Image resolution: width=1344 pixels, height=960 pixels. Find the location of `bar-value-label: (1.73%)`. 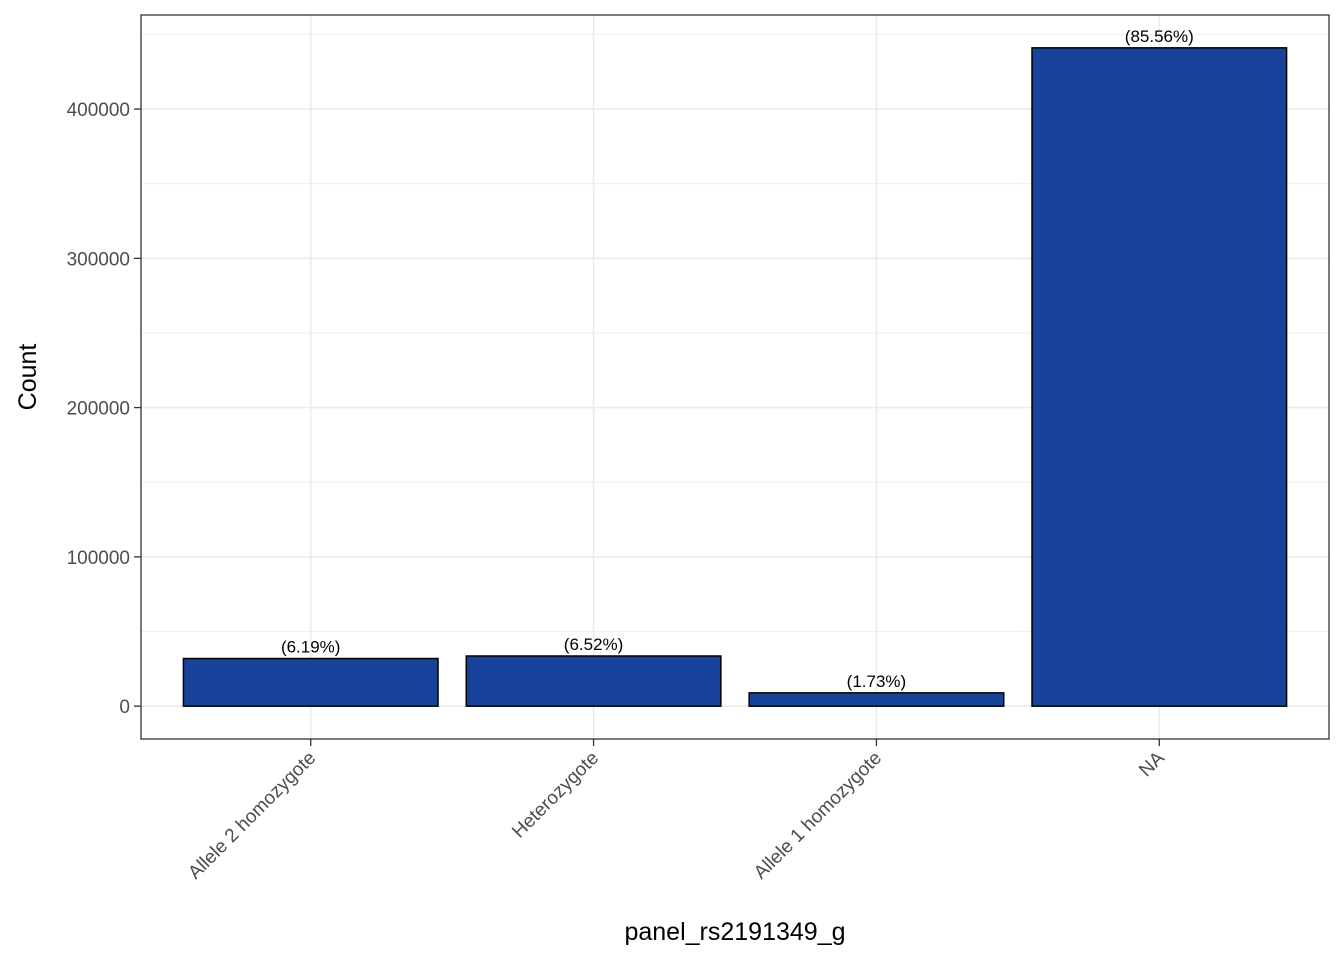

bar-value-label: (1.73%) is located at coordinates (877, 681).